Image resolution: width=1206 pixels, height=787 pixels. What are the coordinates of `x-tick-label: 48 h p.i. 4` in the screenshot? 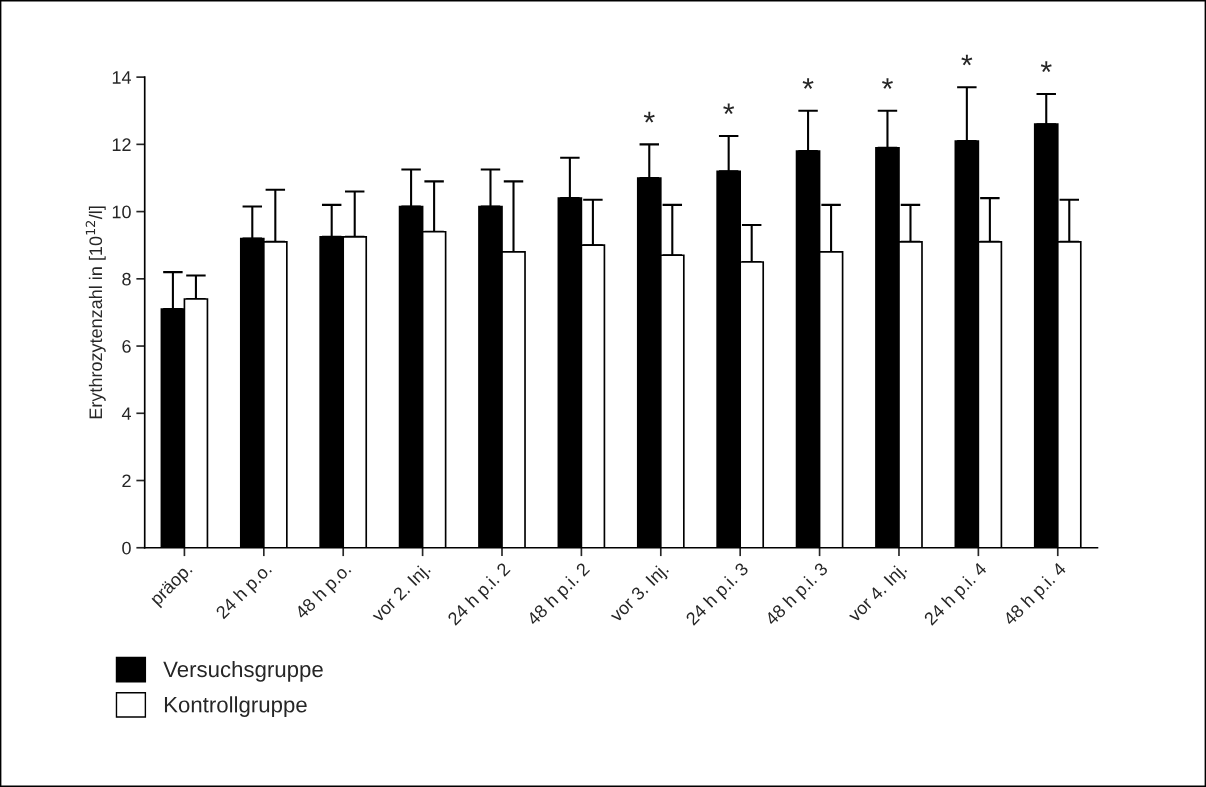 It's located at (1035, 595).